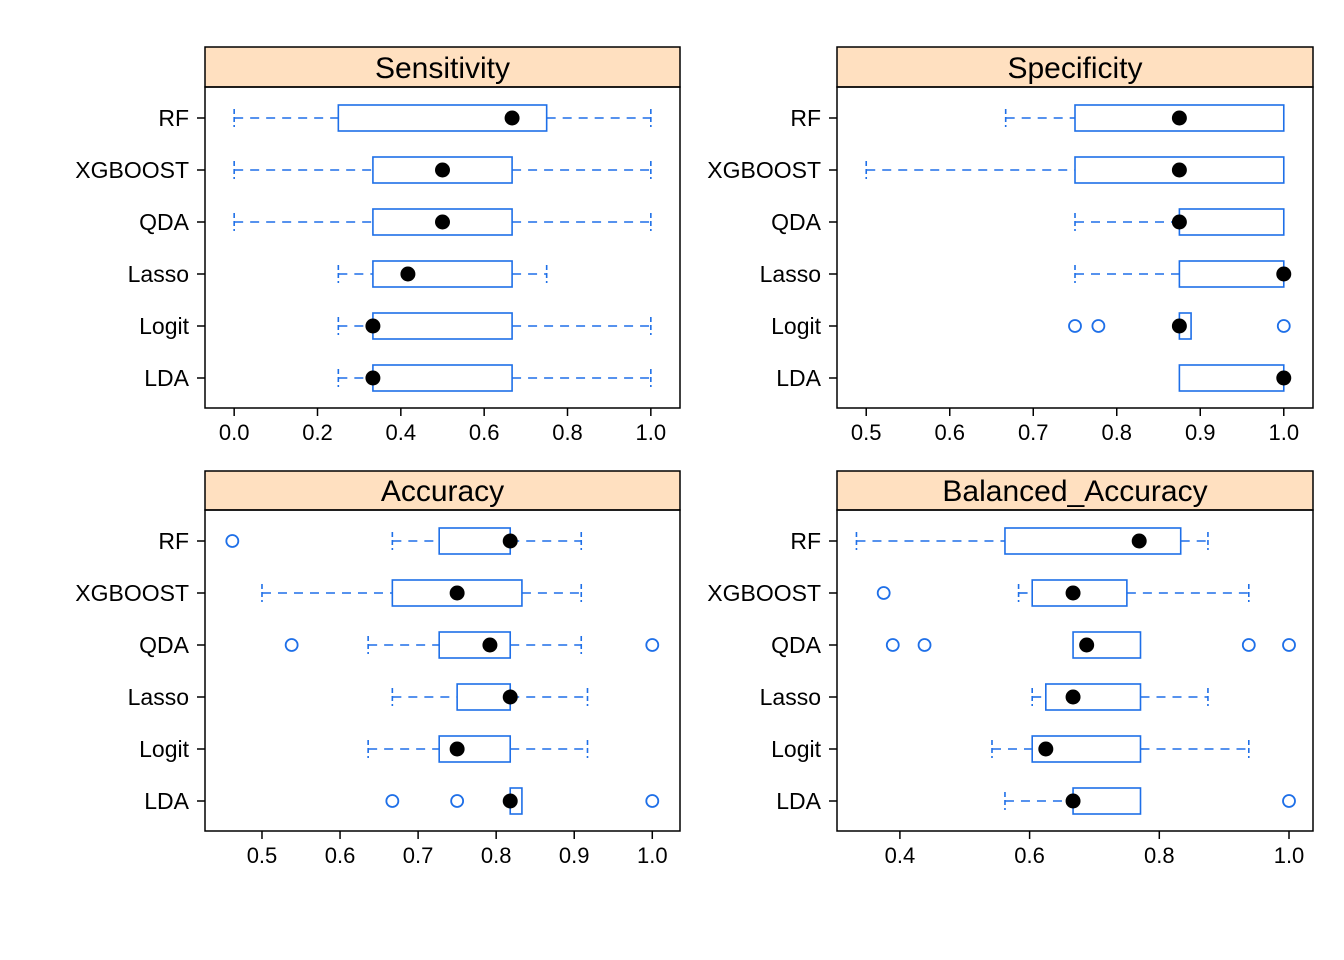 This screenshot has width=1344, height=960. What do you see at coordinates (317, 432) in the screenshot?
I see `x-tick-label: 0.2` at bounding box center [317, 432].